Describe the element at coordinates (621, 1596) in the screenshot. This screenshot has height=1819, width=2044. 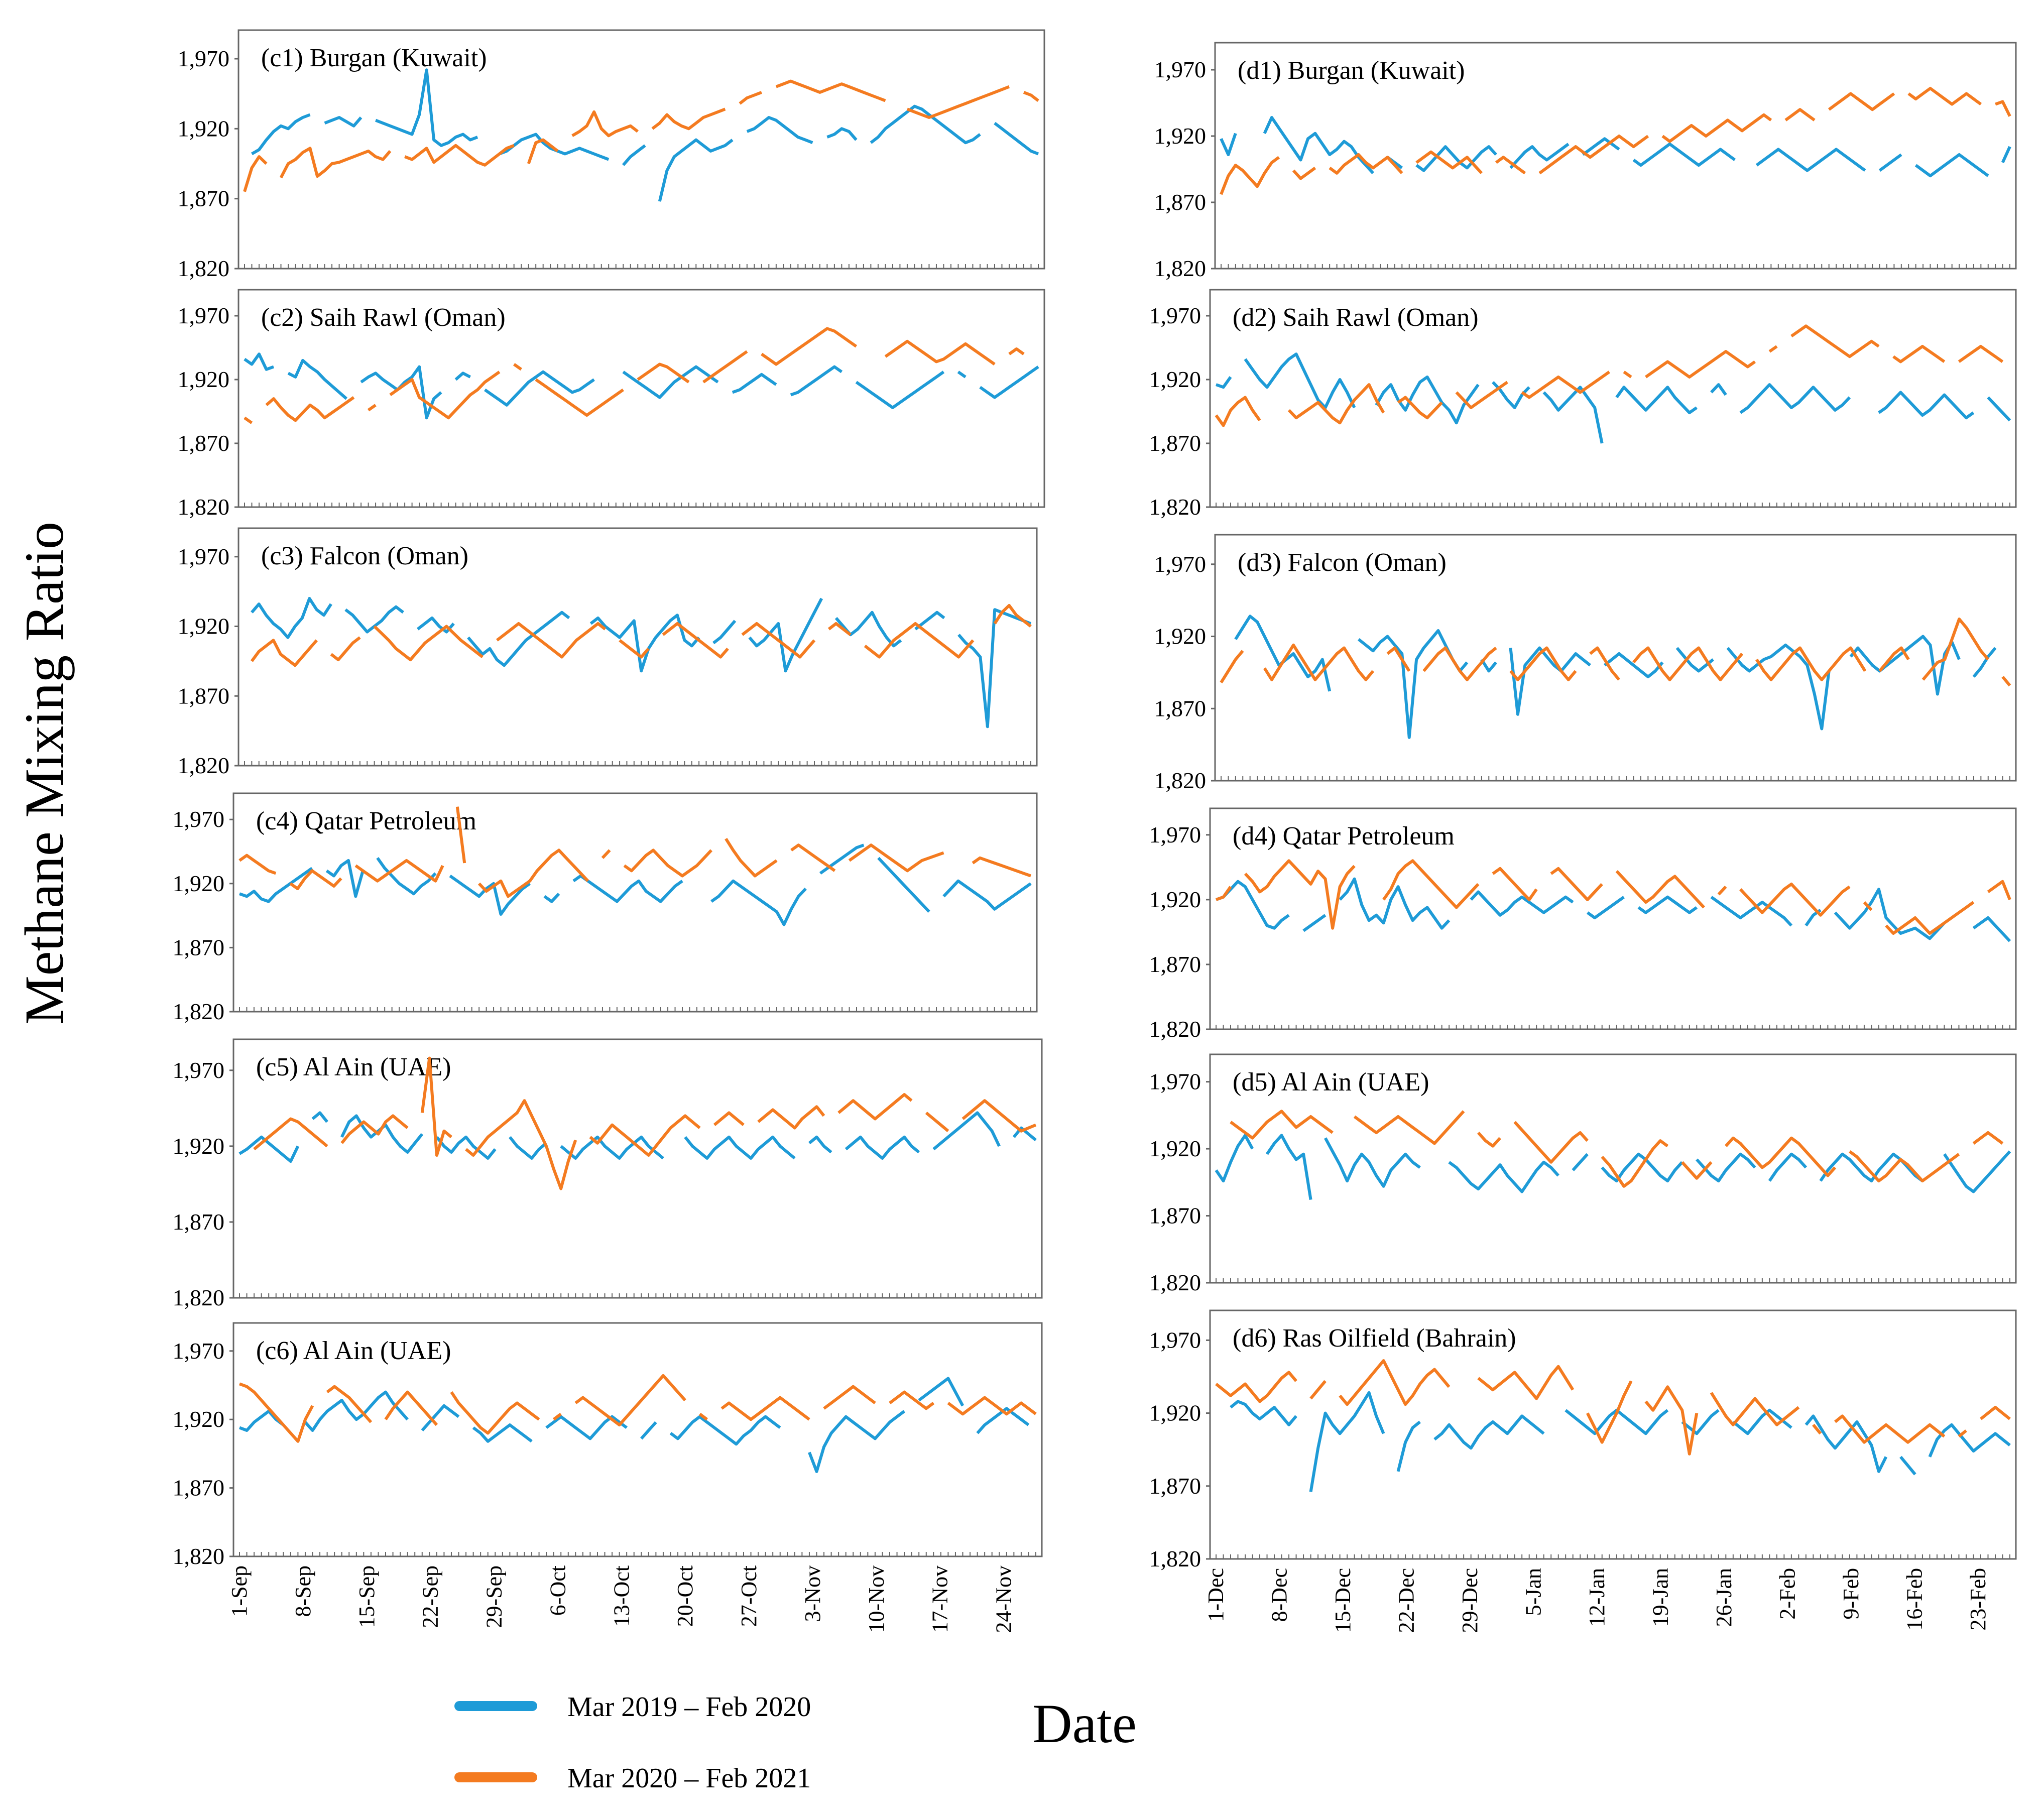
I see `x-date-label-left: 13-Oct` at that location.